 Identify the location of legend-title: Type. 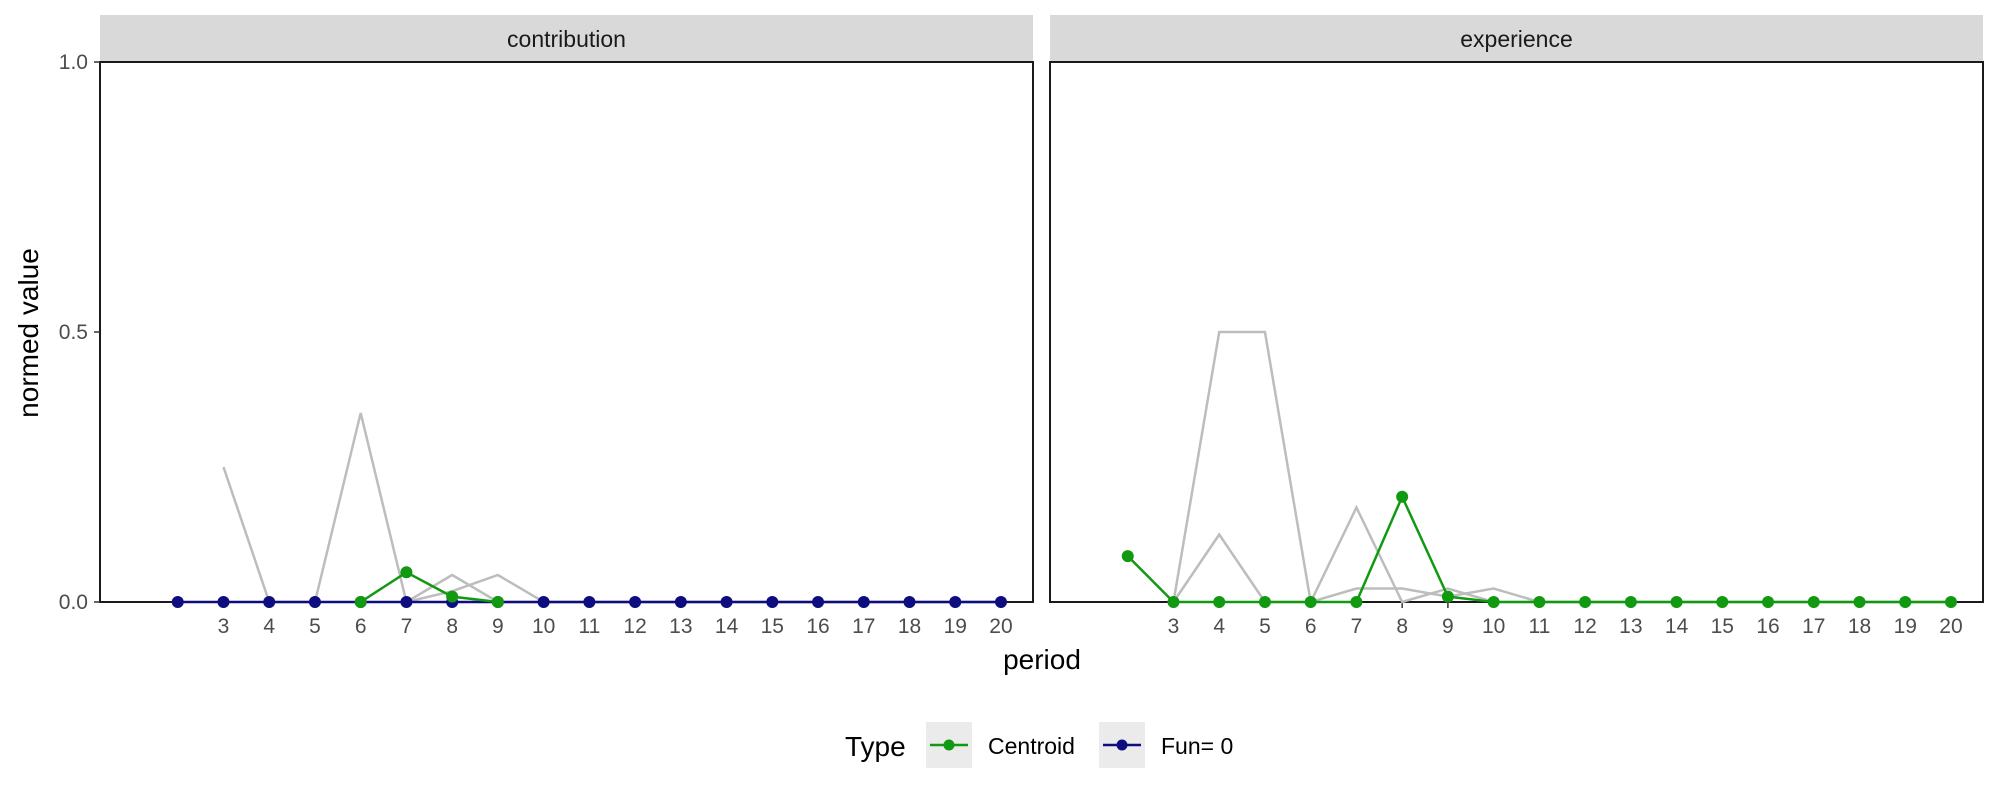
(875, 746).